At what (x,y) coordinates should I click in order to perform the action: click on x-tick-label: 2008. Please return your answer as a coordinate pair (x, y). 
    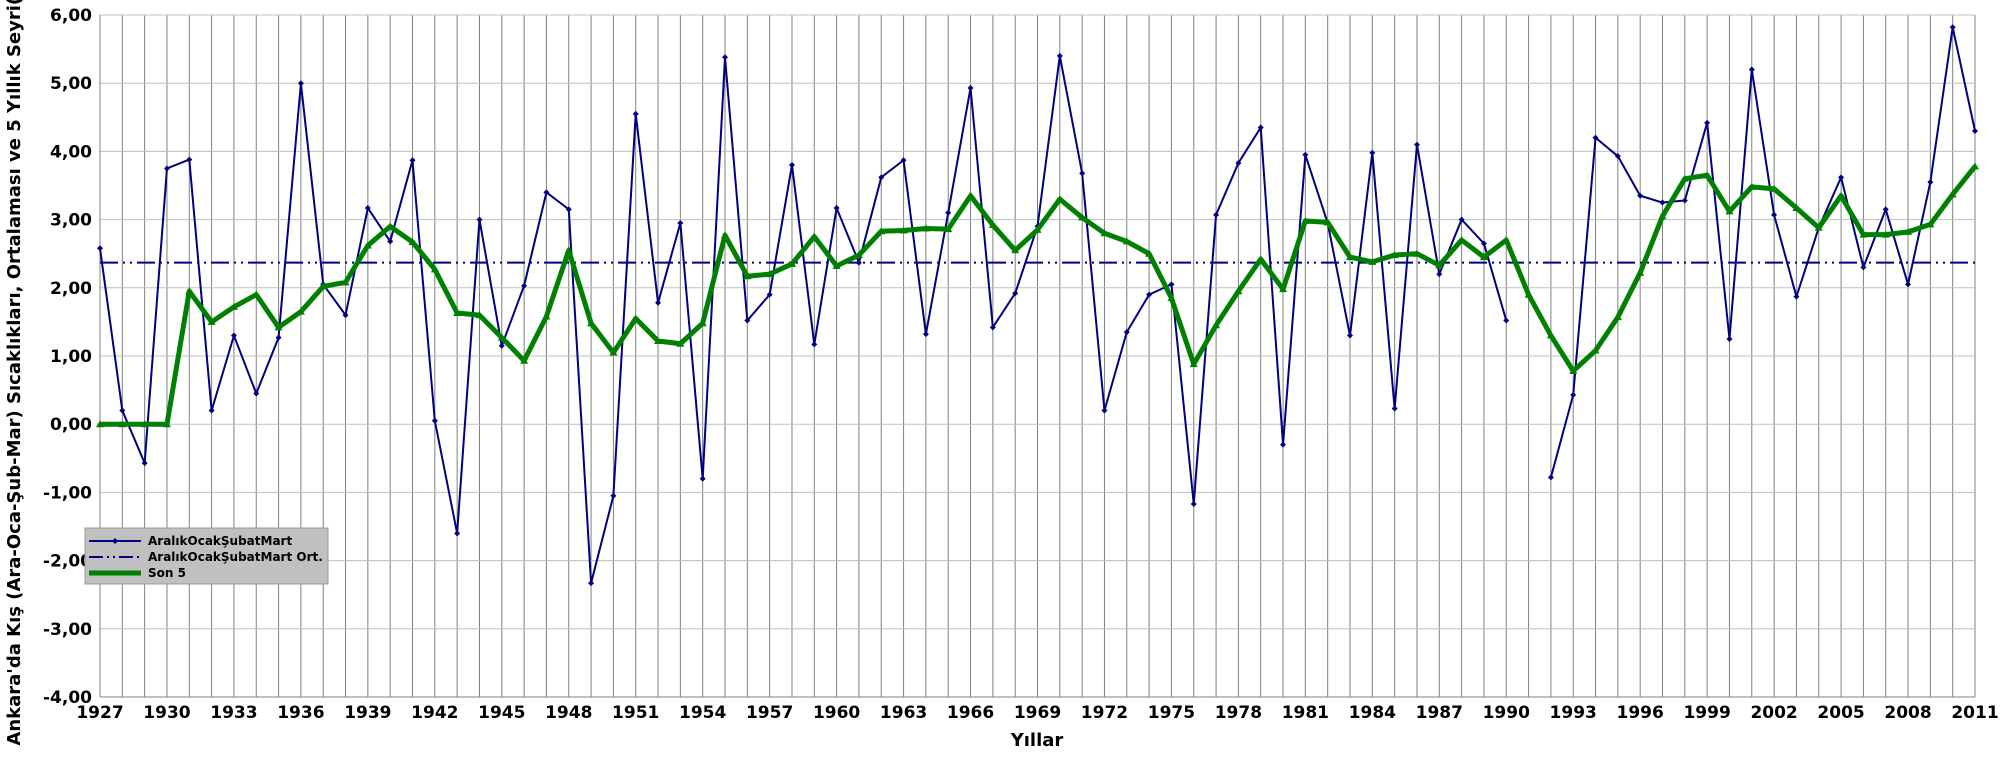
    Looking at the image, I should click on (1907, 713).